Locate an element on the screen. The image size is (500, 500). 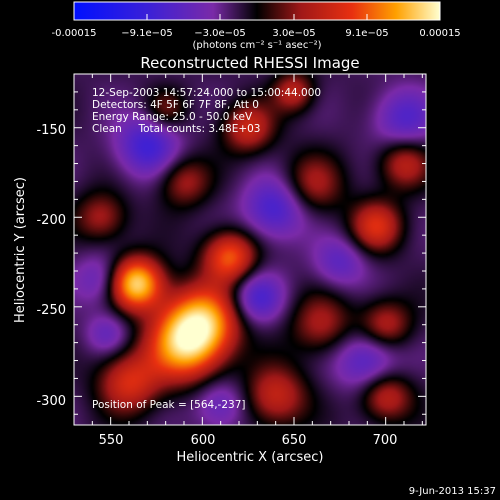
colorbar-ticks is located at coordinates (257, 17).